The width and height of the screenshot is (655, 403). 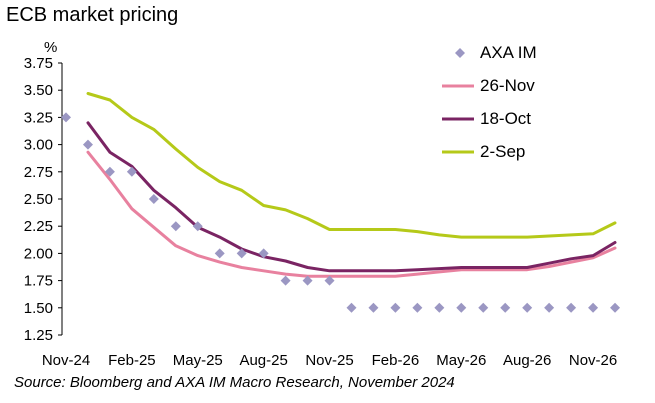 What do you see at coordinates (38, 63) in the screenshot?
I see `y-tick-label: 3.75` at bounding box center [38, 63].